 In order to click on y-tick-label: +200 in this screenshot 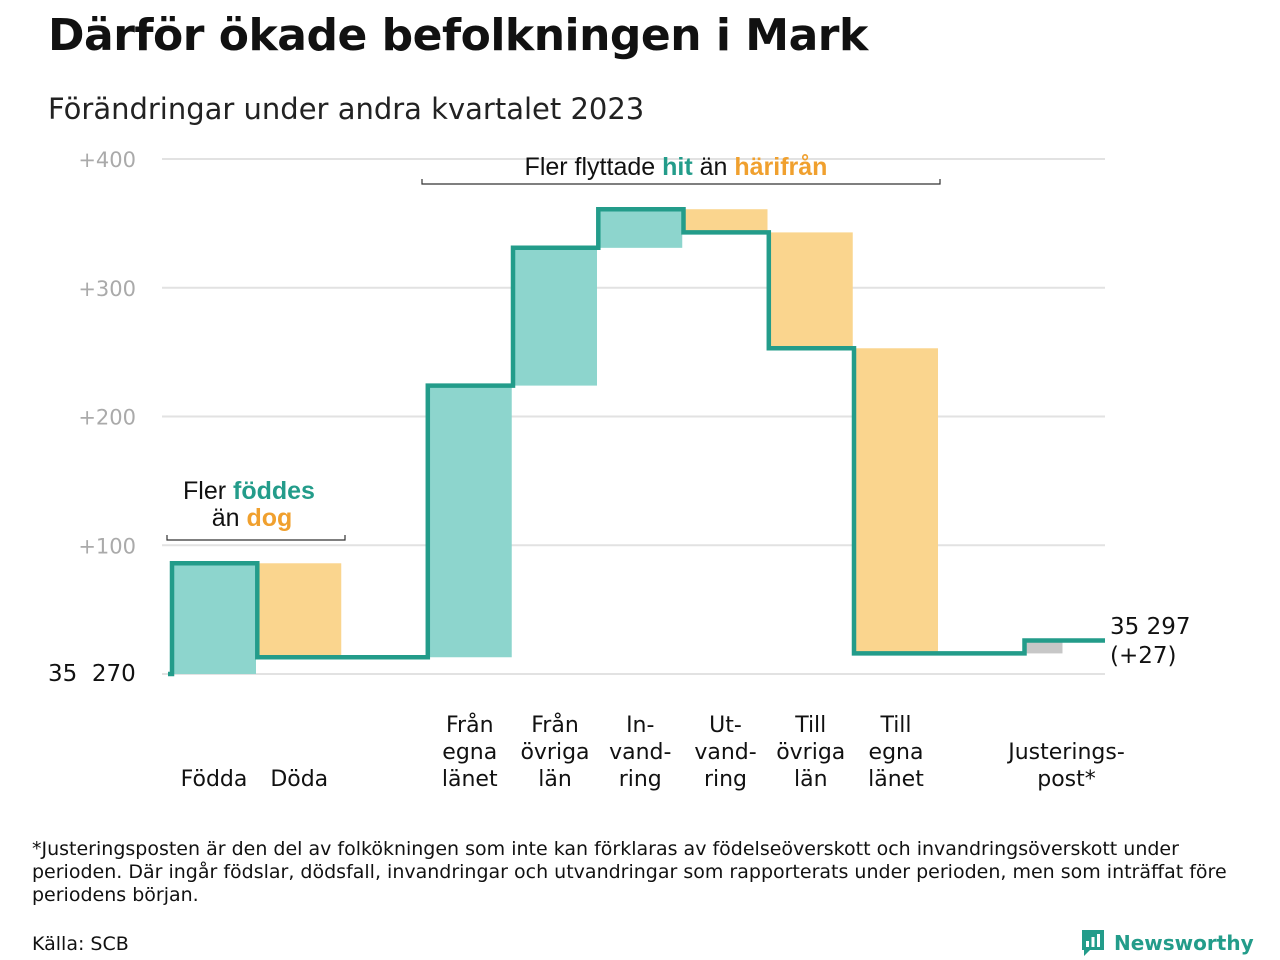, I will do `click(107, 418)`.